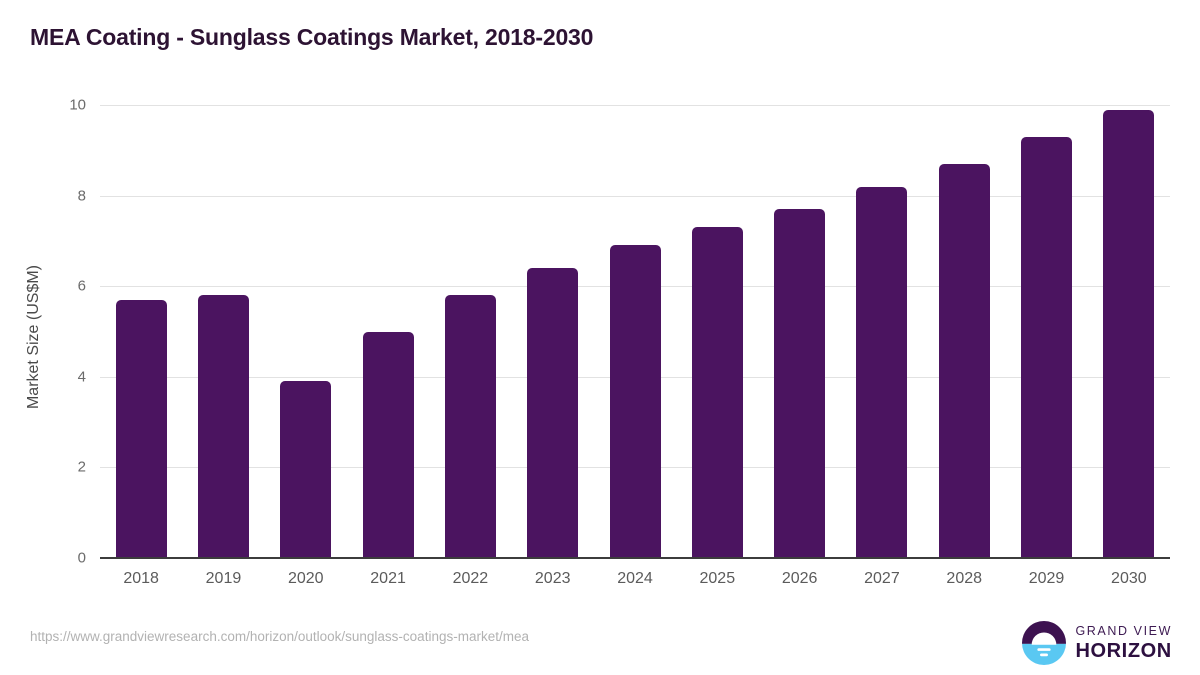 The height and width of the screenshot is (675, 1200). Describe the element at coordinates (141, 428) in the screenshot. I see `bar-2018` at that location.